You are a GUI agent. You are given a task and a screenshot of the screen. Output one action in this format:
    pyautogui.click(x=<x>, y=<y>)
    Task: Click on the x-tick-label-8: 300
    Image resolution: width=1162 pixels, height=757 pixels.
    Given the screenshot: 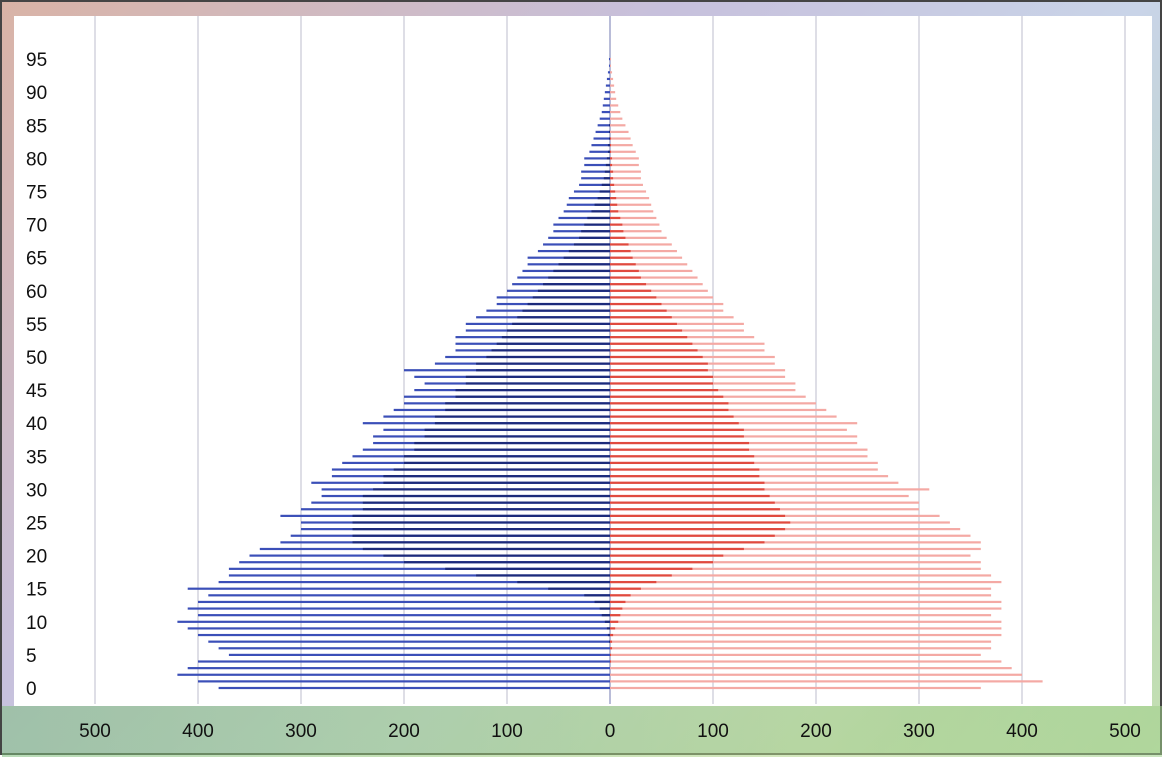 What is the action you would take?
    pyautogui.click(x=919, y=731)
    